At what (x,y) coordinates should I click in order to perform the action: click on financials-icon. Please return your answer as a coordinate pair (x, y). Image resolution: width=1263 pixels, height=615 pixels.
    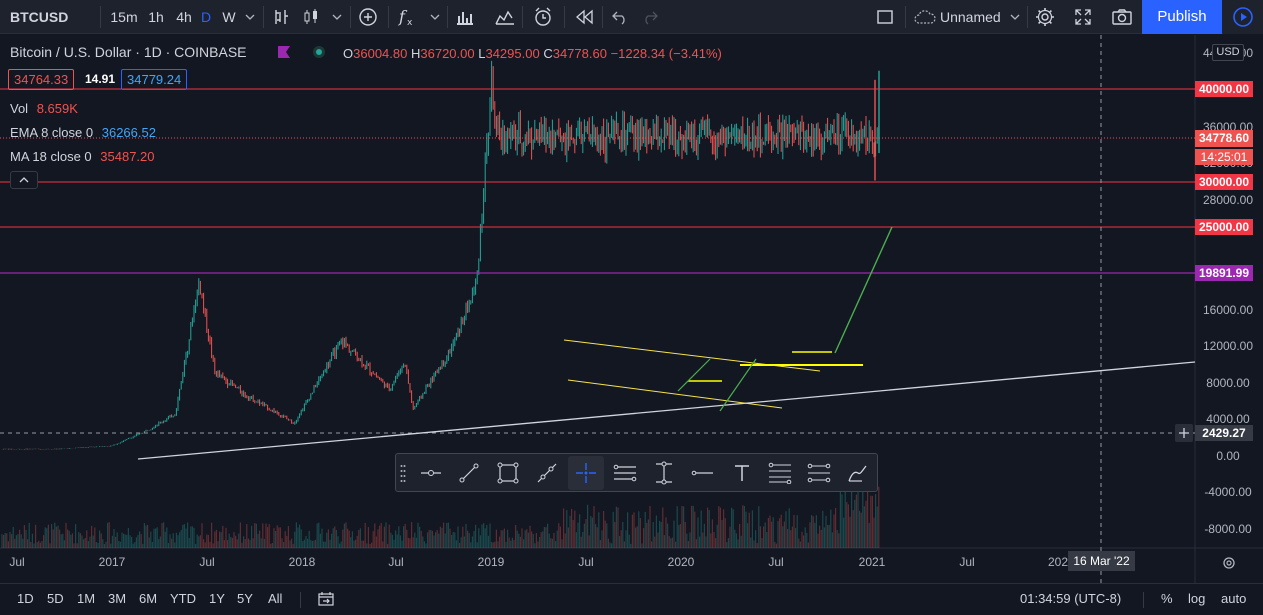
    Looking at the image, I should click on (465, 17).